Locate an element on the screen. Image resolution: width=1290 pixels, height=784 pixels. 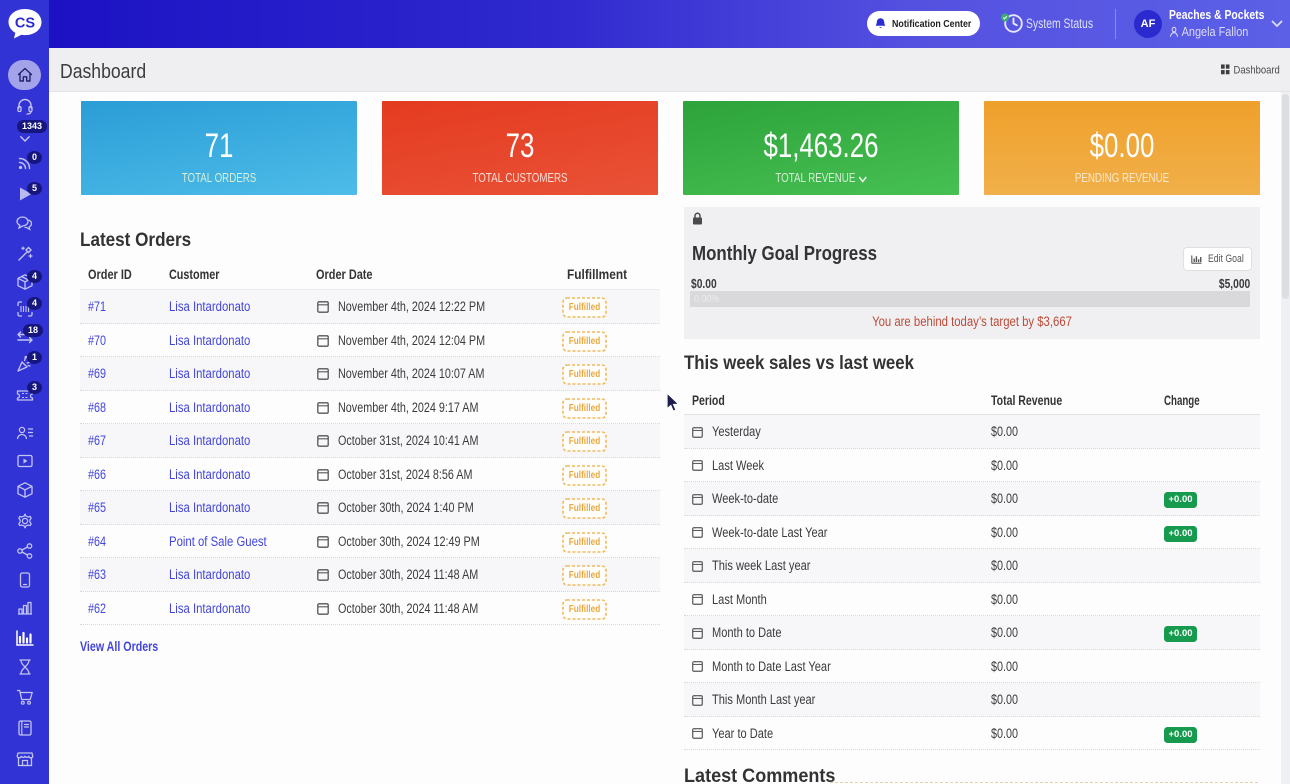
svg-text: CS is located at coordinates (25, 24).